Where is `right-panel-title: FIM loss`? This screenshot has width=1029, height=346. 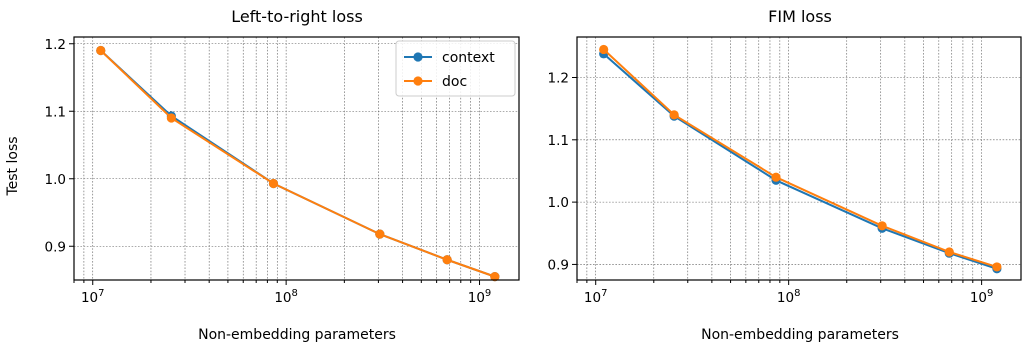 right-panel-title: FIM loss is located at coordinates (800, 16).